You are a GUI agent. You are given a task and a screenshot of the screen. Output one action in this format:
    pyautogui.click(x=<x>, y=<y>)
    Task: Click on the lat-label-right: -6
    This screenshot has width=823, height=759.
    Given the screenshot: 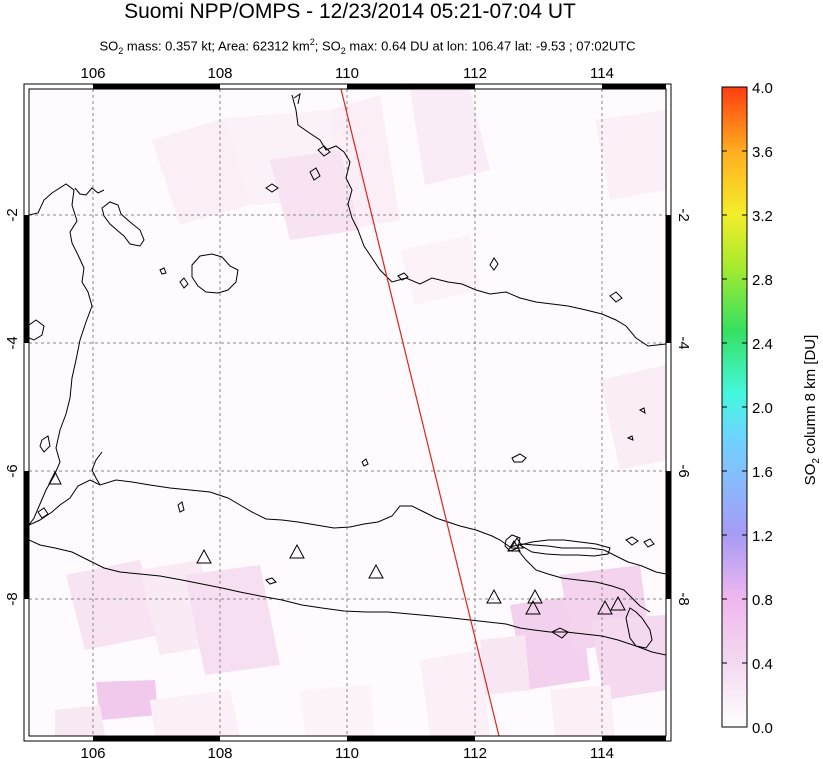 What is the action you would take?
    pyautogui.click(x=683, y=470)
    